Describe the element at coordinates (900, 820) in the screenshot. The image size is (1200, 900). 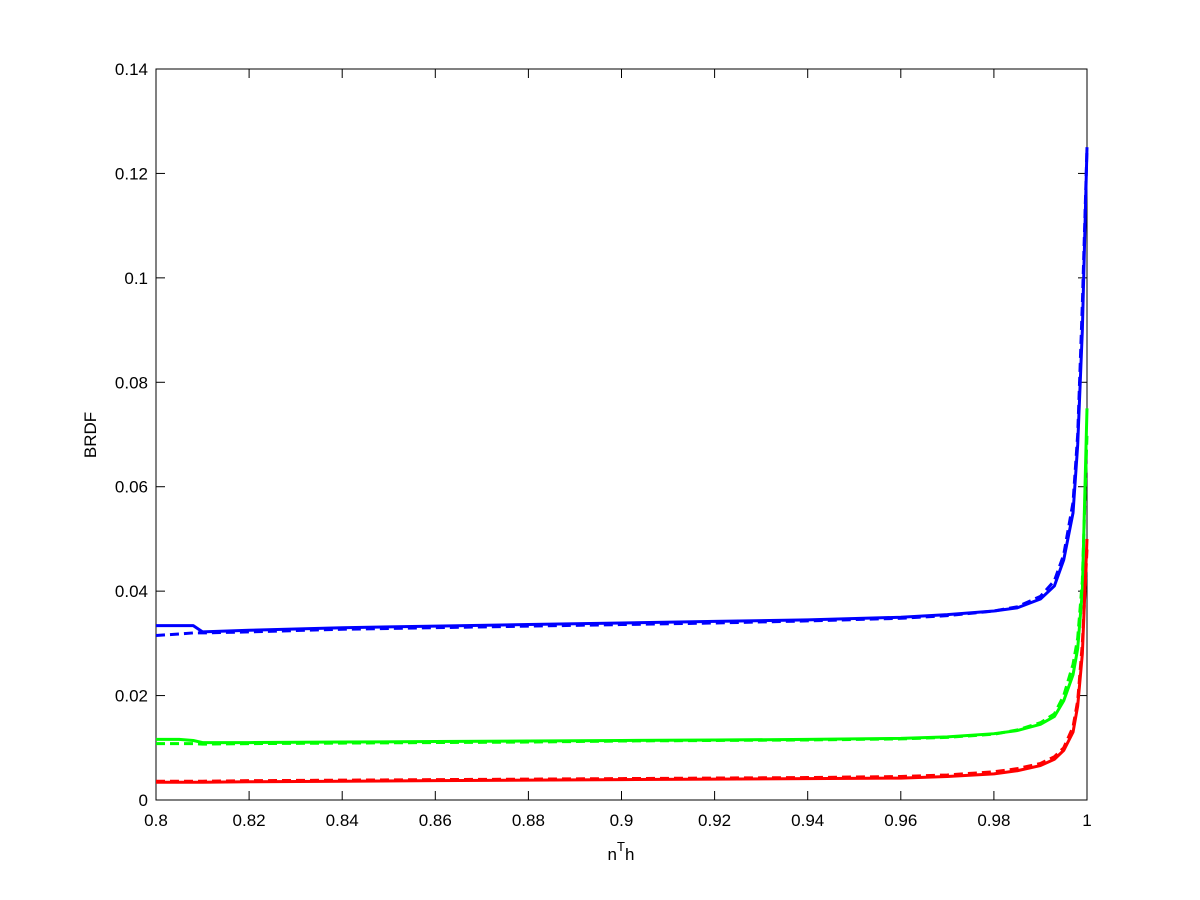
I see `x-tick-label: 0.96` at that location.